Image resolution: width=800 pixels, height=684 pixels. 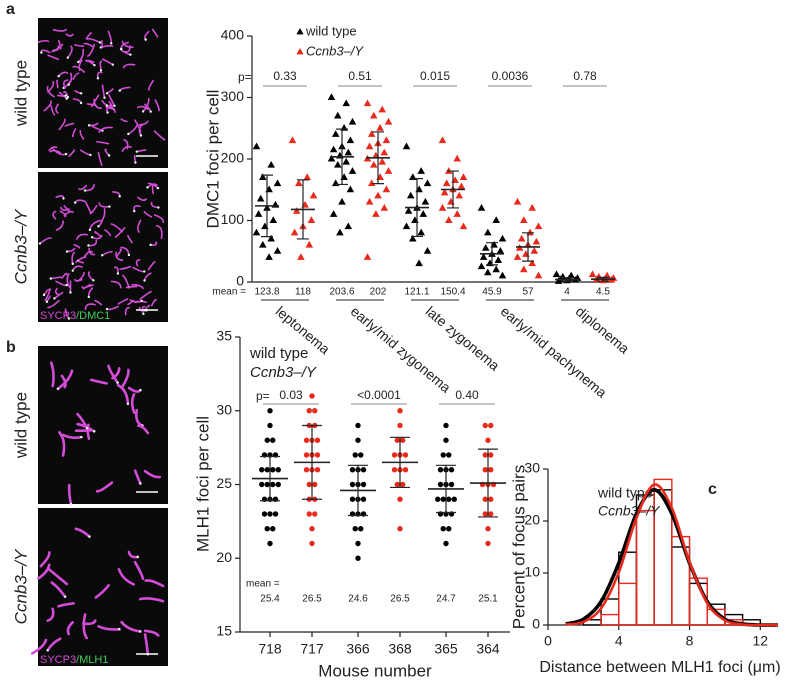 What do you see at coordinates (585, 76) in the screenshot?
I see `p-value: 0.78` at bounding box center [585, 76].